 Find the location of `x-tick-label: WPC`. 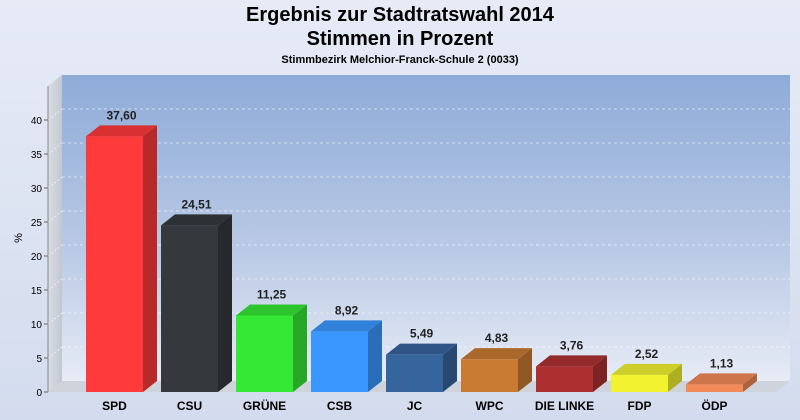

x-tick-label: WPC is located at coordinates (490, 406).